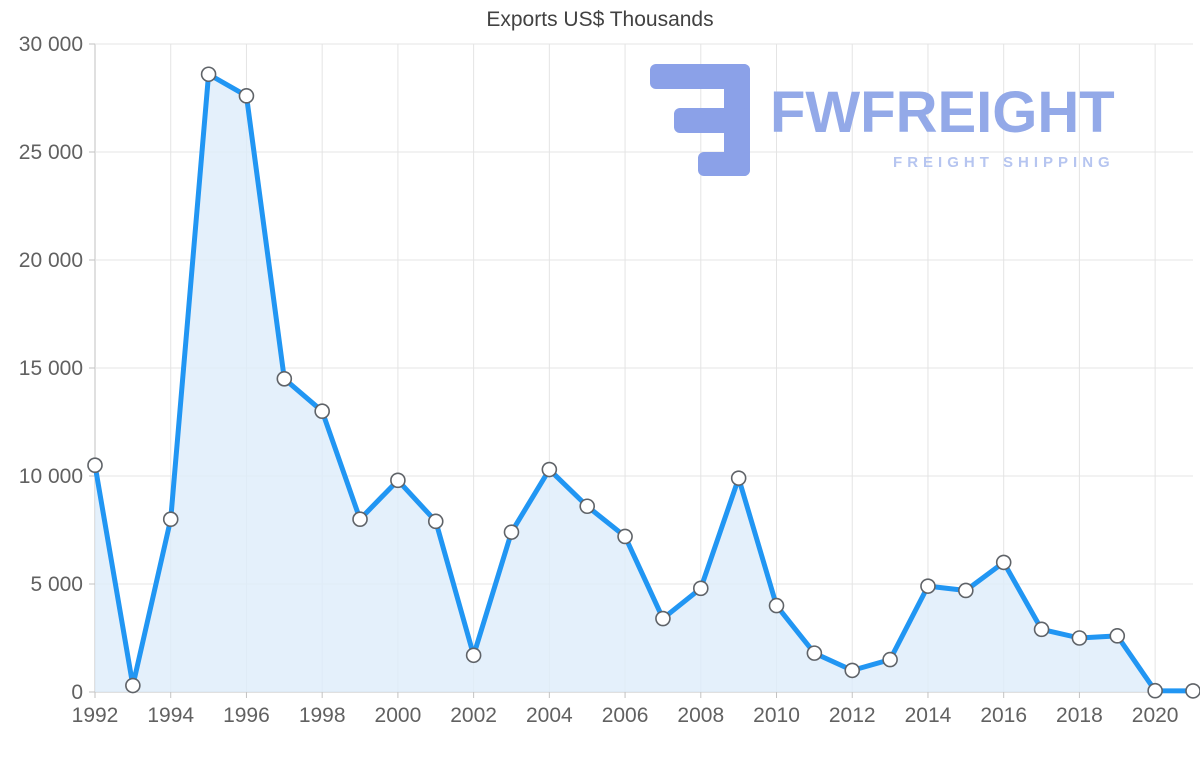  Describe the element at coordinates (1004, 162) in the screenshot. I see `logo-tagline: FREIGHT SHIPPING` at that location.